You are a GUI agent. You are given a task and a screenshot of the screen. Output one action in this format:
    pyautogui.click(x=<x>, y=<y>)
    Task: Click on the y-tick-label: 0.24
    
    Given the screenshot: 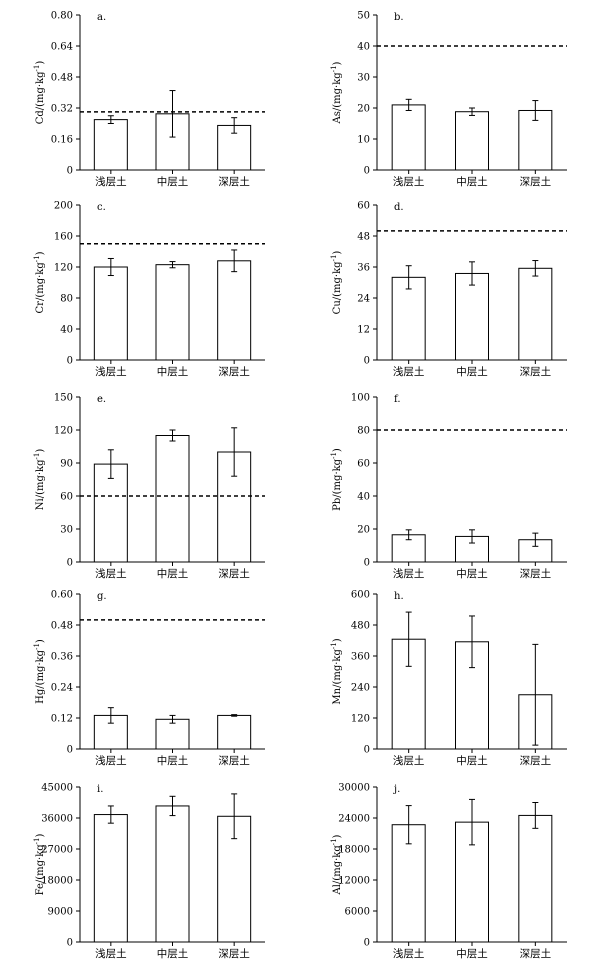 What is the action you would take?
    pyautogui.click(x=62, y=688)
    